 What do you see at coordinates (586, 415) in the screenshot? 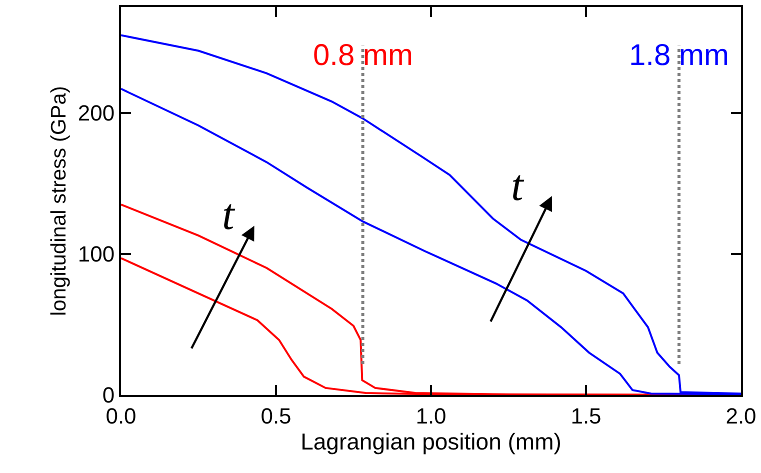
I see `x-tick-label: 1.5` at bounding box center [586, 415].